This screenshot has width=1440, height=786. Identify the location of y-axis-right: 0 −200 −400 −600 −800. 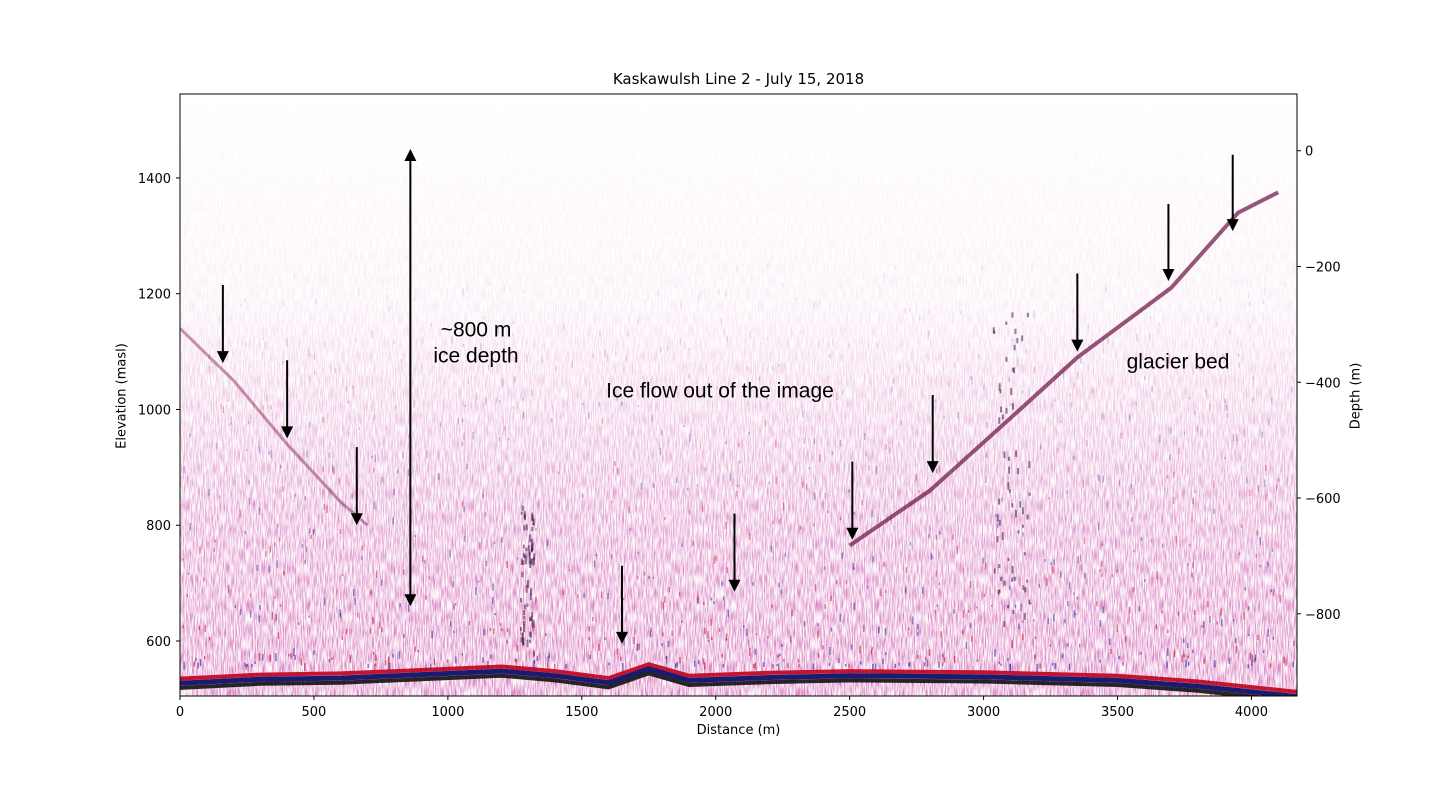
(1319, 384).